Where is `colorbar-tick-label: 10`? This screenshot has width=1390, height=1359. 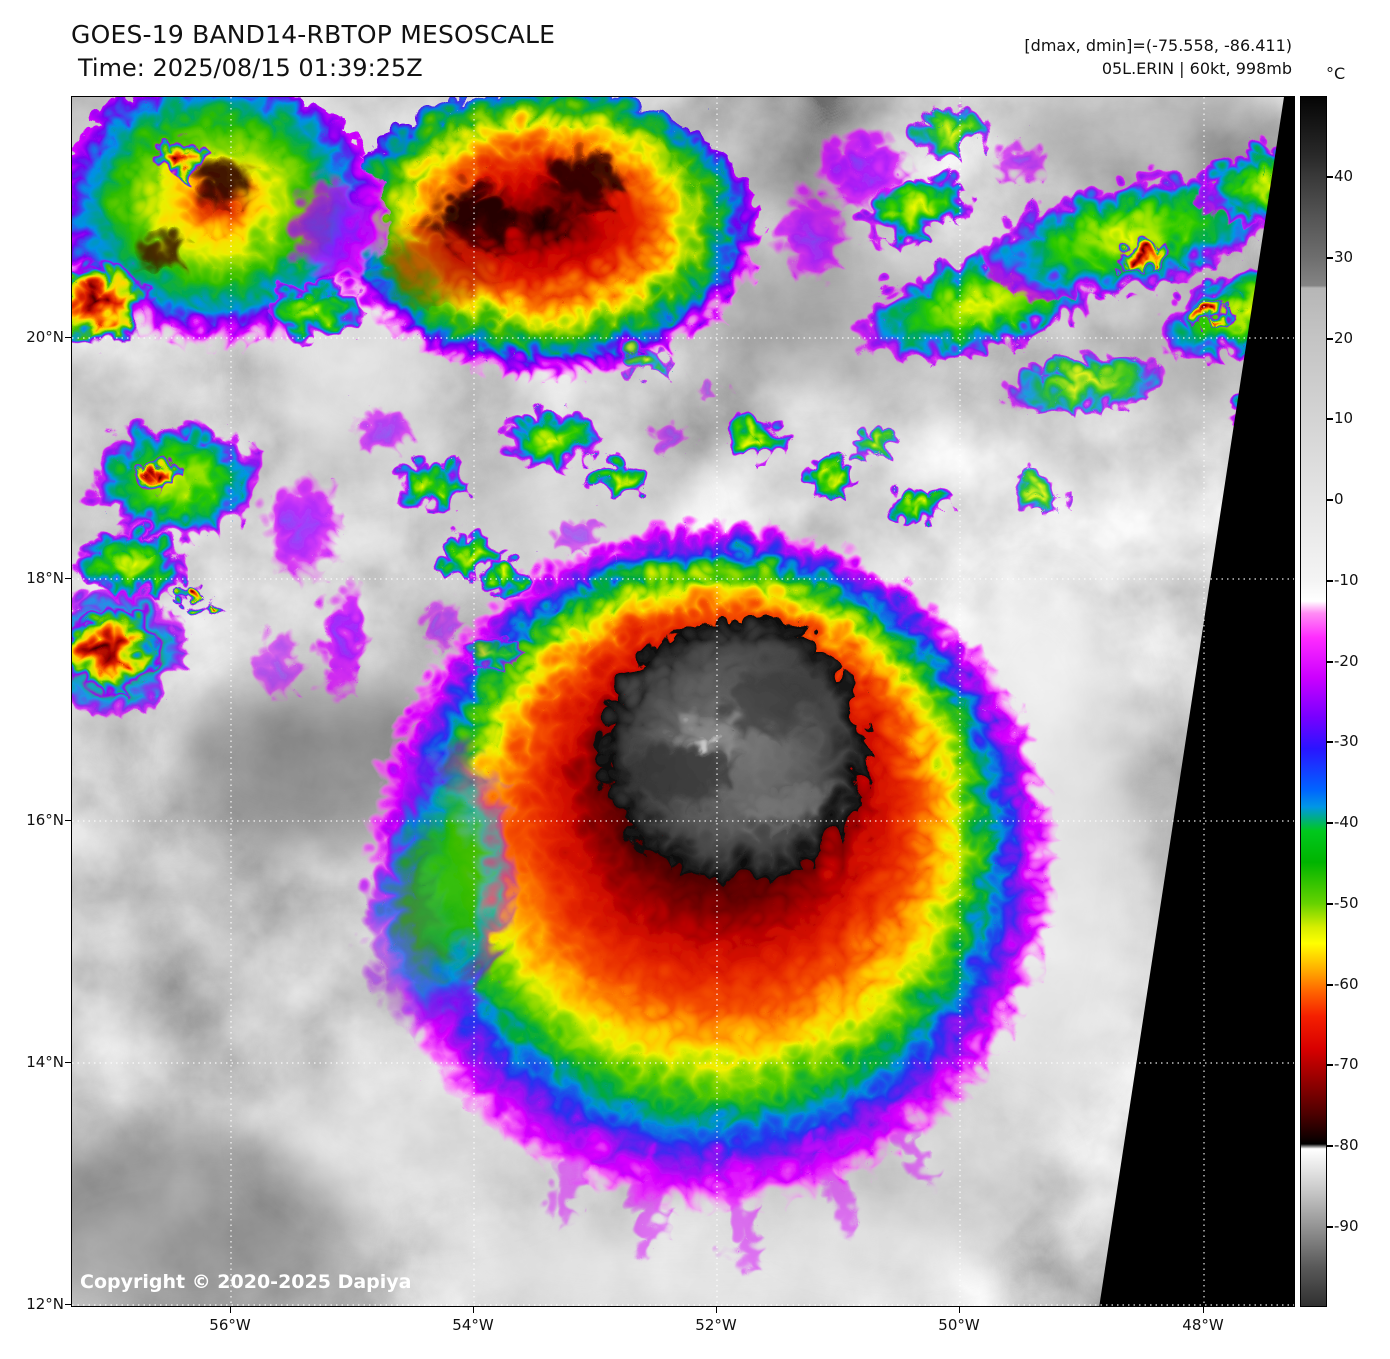
colorbar-tick-label: 10 is located at coordinates (1344, 418).